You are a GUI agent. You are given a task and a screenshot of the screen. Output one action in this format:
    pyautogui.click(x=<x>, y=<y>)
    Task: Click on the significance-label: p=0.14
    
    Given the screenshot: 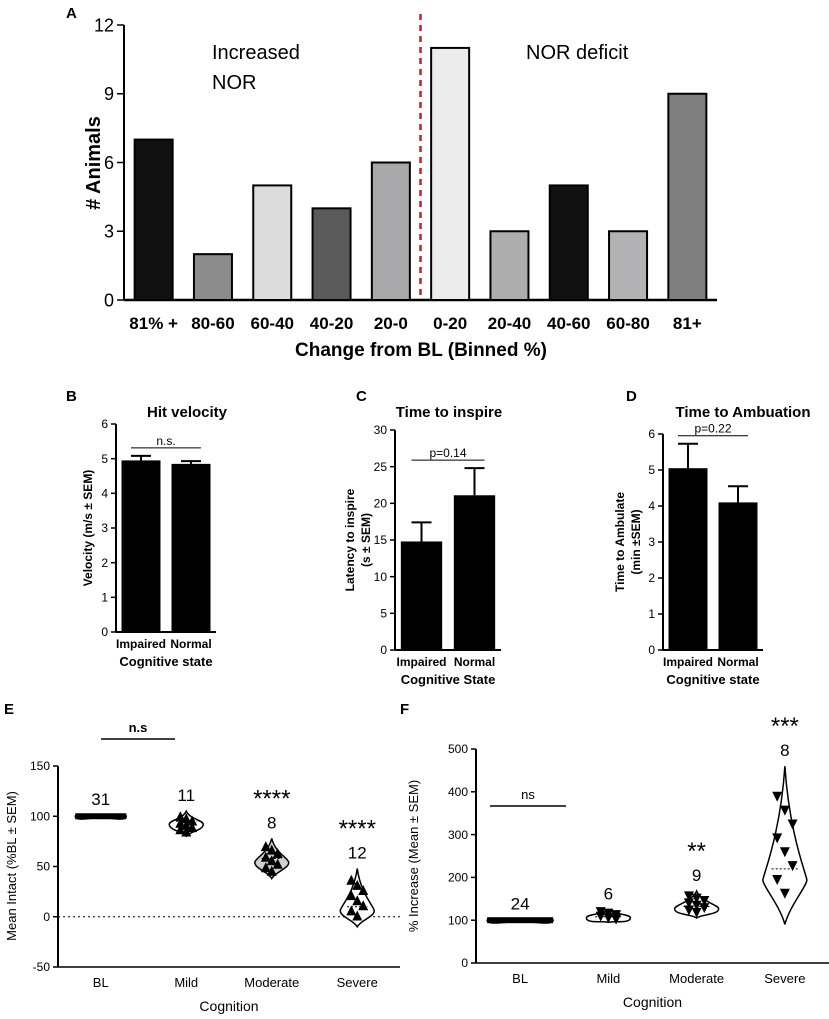 What is the action you would take?
    pyautogui.click(x=447, y=453)
    